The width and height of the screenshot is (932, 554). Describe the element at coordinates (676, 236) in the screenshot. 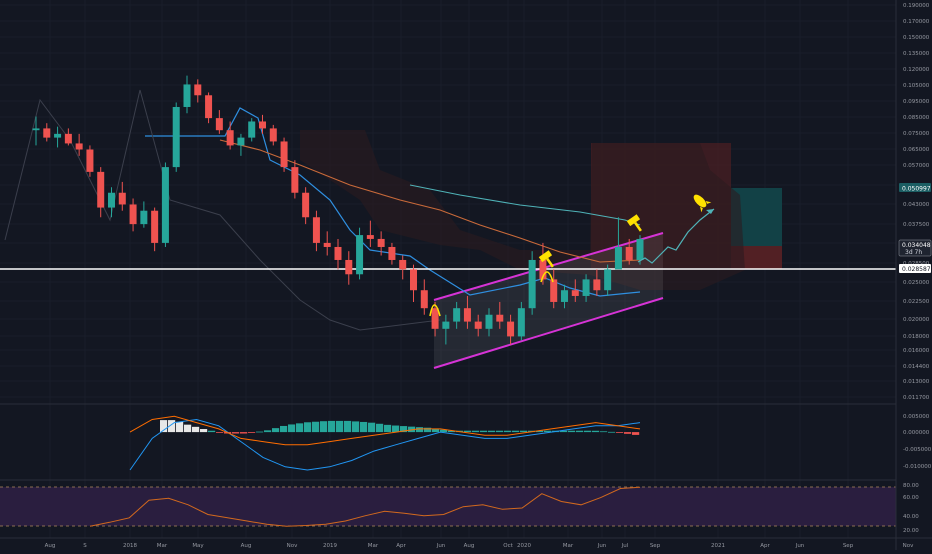

I see `projection-path` at that location.